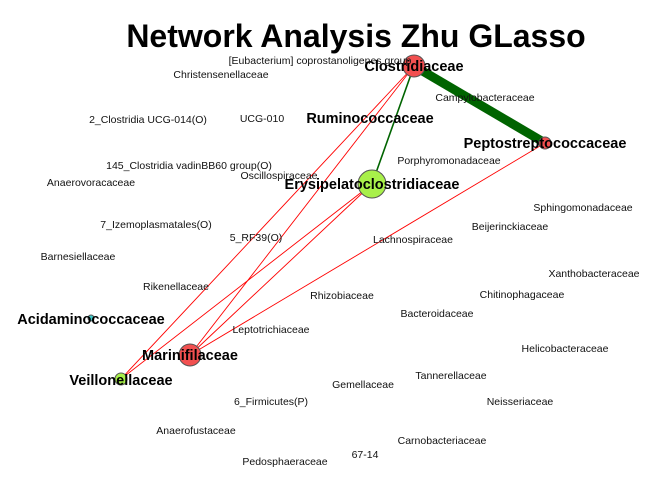 Image resolution: width=672 pixels, height=480 pixels. I want to click on node-label-christensenellaceae: Christensenellaceae, so click(220, 75).